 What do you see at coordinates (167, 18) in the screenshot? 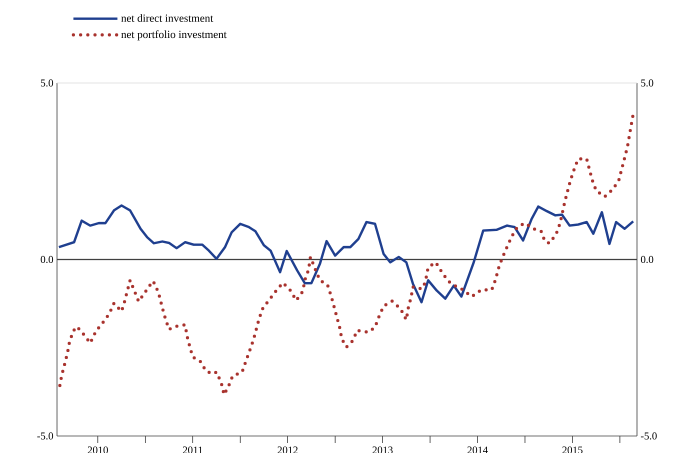
I see `legend-label: net direct investment` at bounding box center [167, 18].